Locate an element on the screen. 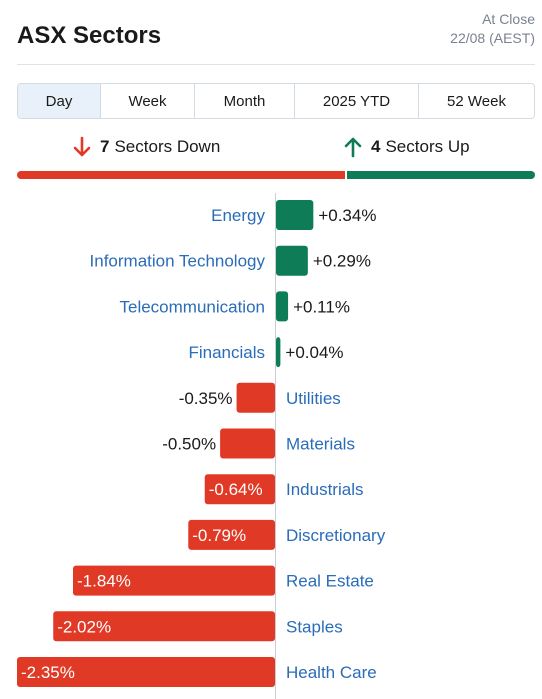 This screenshot has height=699, width=542. value-label-financials: +0.04% is located at coordinates (314, 352).